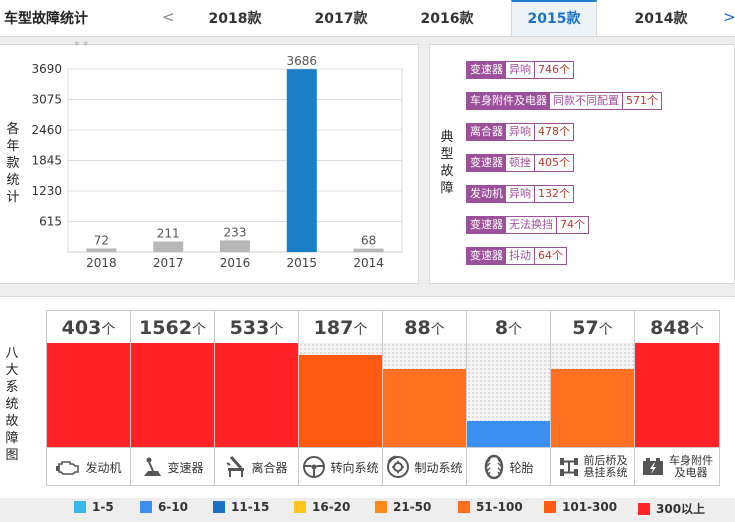 Image resolution: width=735 pixels, height=522 pixels. Describe the element at coordinates (494, 467) in the screenshot. I see `tire-icon` at that location.